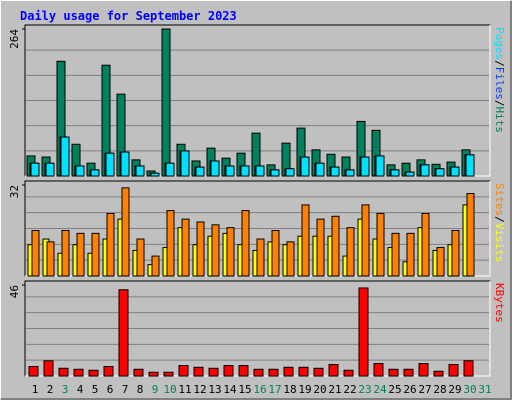 The image size is (512, 400). I want to click on x-tick-label: 14, so click(230, 389).